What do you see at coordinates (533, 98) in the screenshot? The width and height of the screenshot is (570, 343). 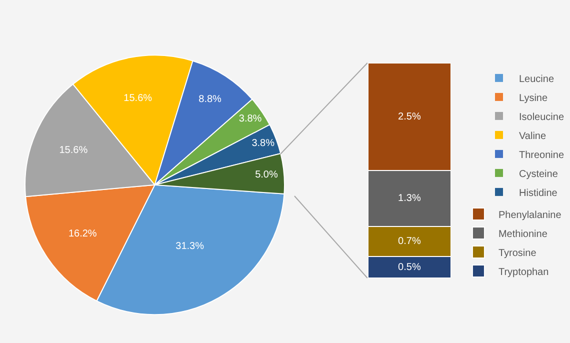 I see `legend-label: Lysine` at bounding box center [533, 98].